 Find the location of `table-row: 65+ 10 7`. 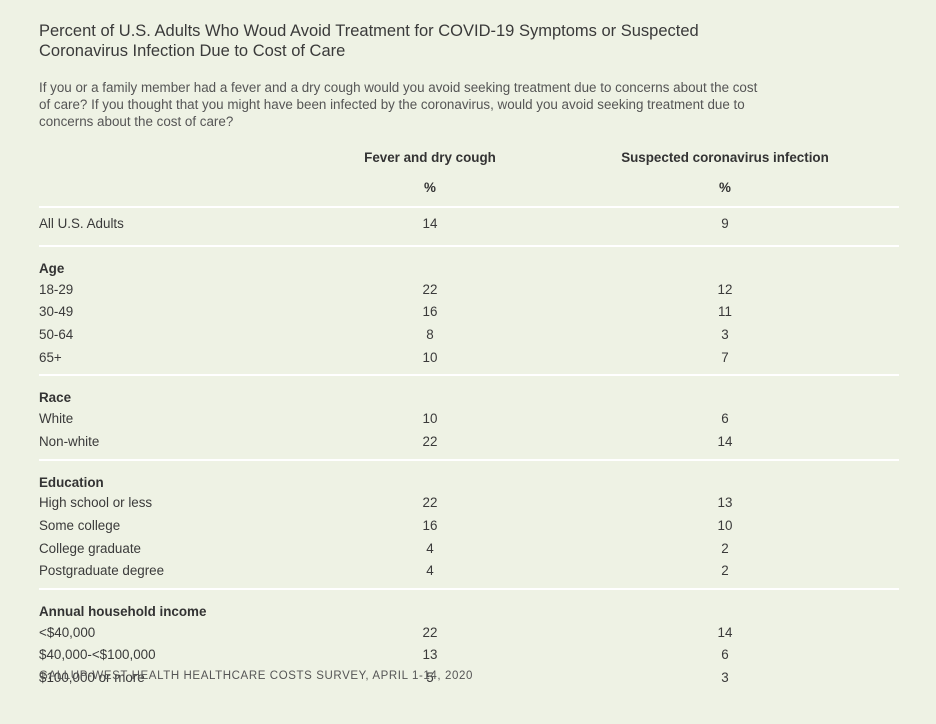

table-row: 65+ 10 7 is located at coordinates (469, 357).